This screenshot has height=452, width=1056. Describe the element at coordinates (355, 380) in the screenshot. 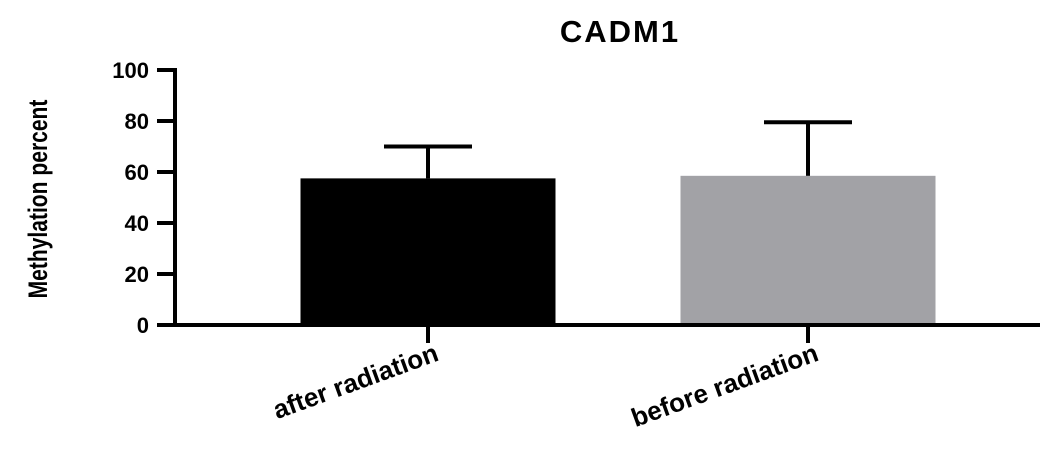

I see `x-tick-label-after-radiation: after radiation` at that location.